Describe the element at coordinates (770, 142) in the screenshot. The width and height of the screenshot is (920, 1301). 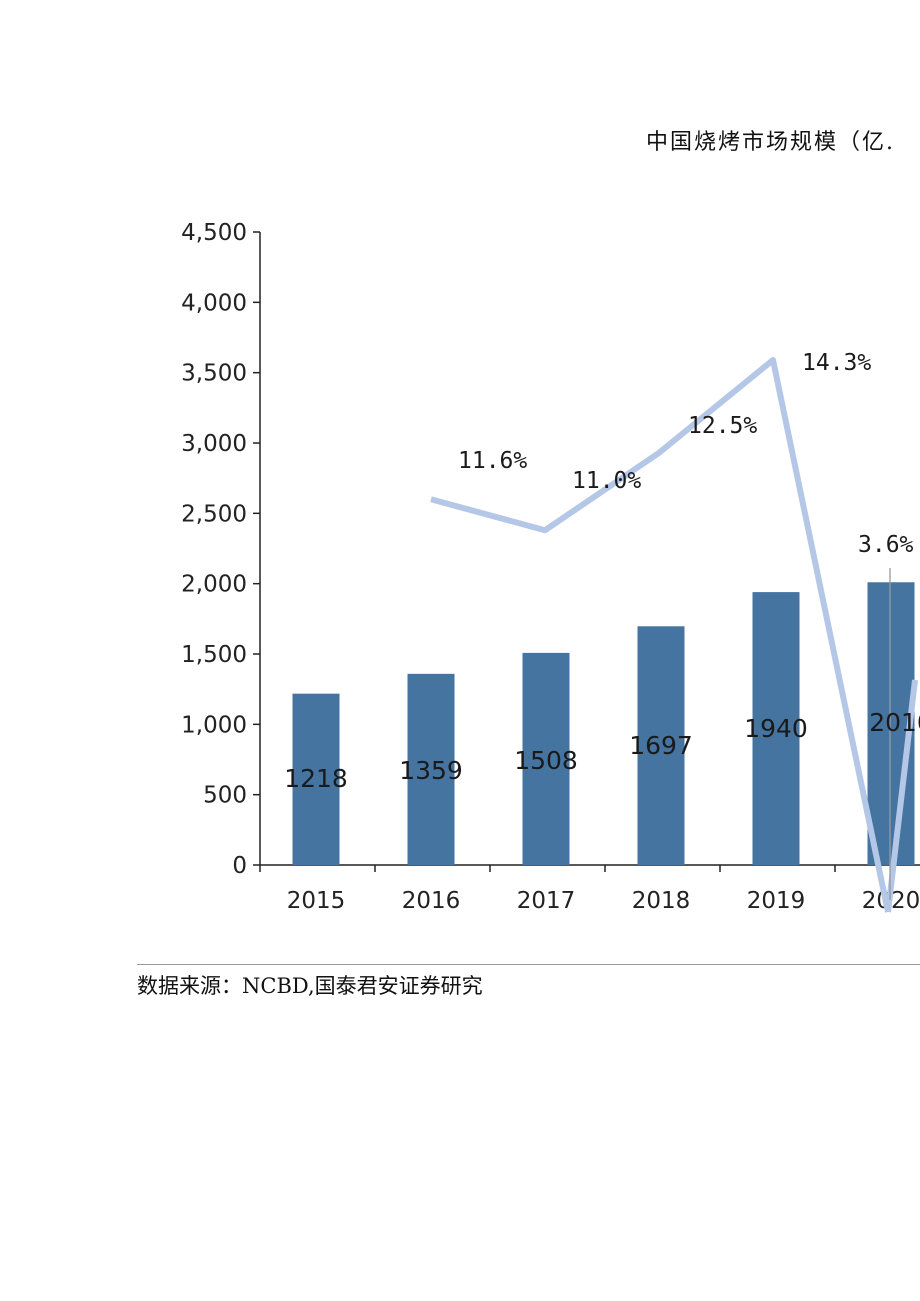
I see `chart-title: 中国烧烤市场规模（亿.` at that location.